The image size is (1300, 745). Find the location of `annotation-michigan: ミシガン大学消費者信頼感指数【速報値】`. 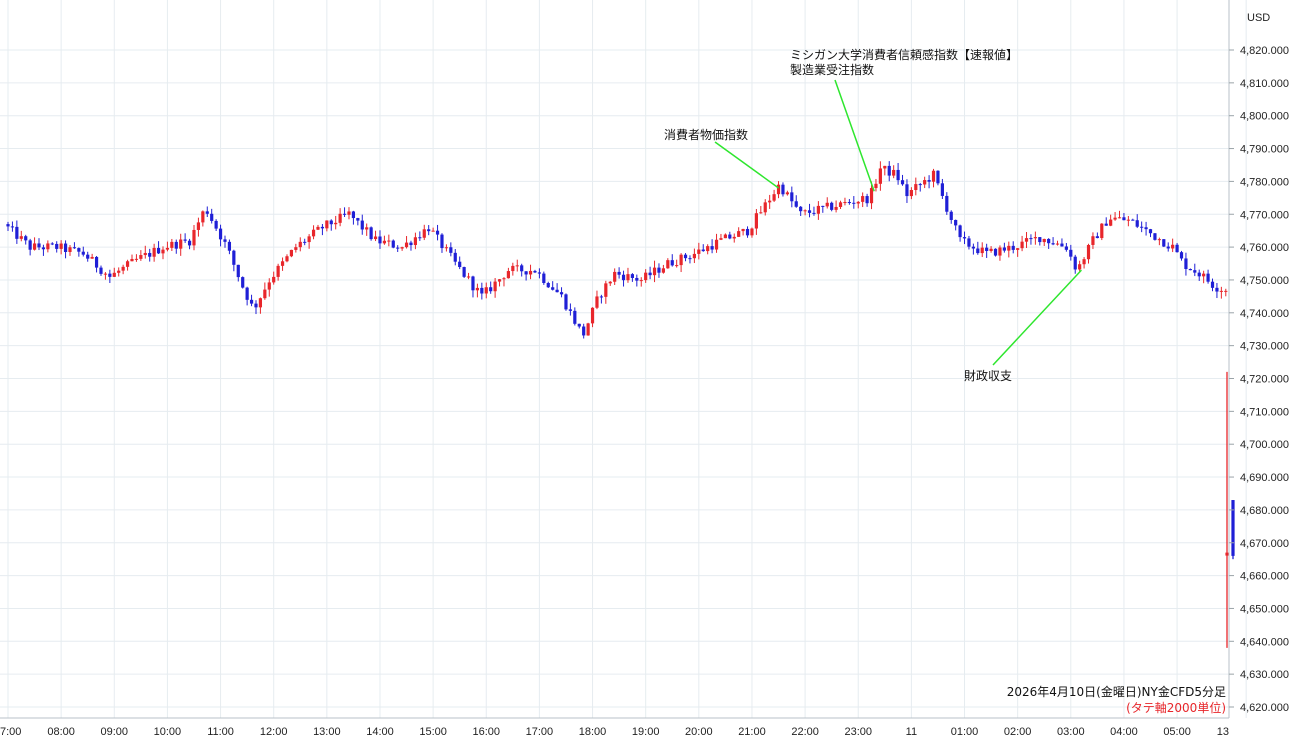

annotation-michigan: ミシガン大学消費者信頼感指数【速報値】 is located at coordinates (904, 54).